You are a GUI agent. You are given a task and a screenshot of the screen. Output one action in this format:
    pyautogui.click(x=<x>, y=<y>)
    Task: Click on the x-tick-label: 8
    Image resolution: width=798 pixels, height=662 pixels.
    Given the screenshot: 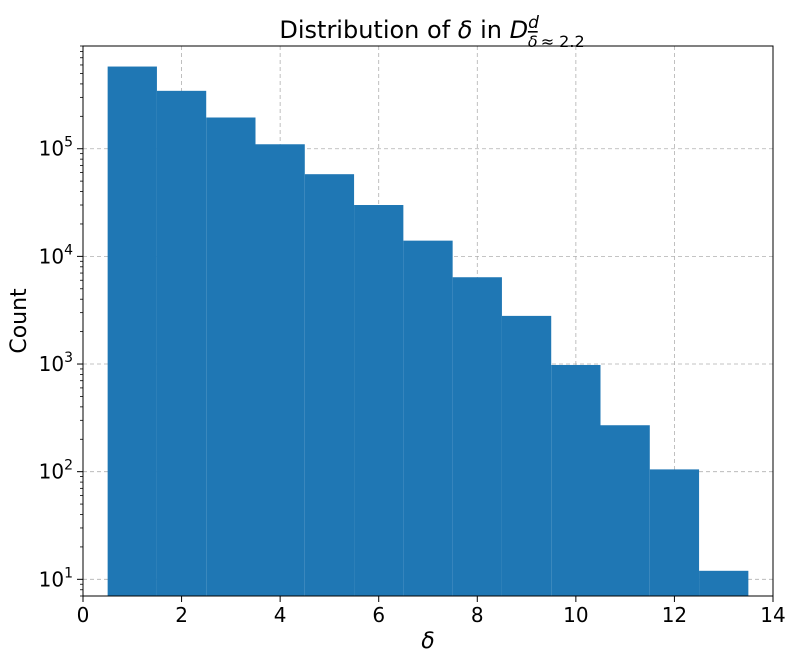 What is the action you would take?
    pyautogui.click(x=477, y=615)
    